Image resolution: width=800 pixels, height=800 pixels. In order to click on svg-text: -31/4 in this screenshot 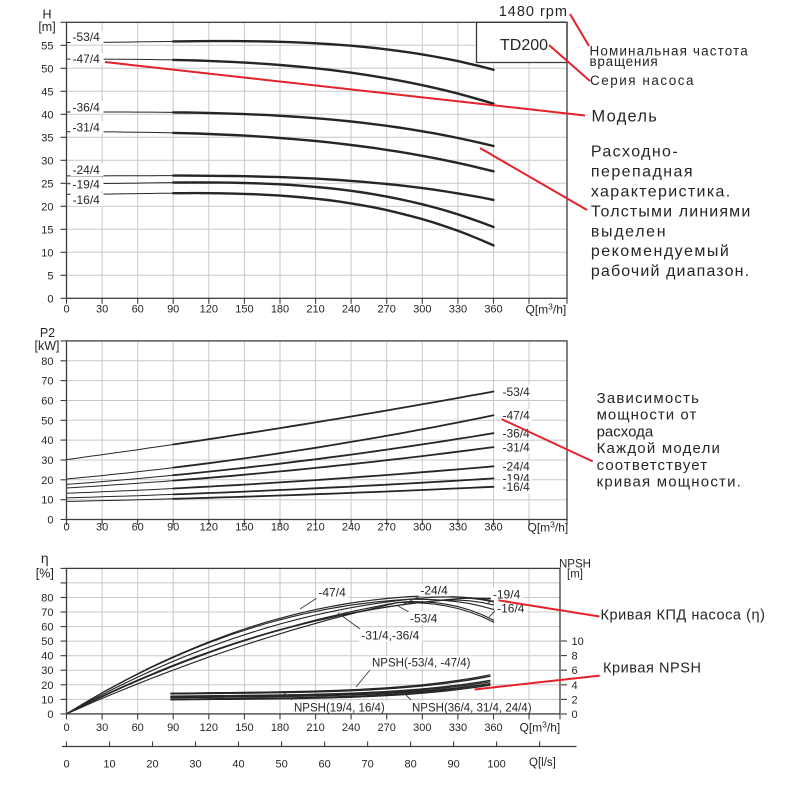, I will do `click(517, 447)`.